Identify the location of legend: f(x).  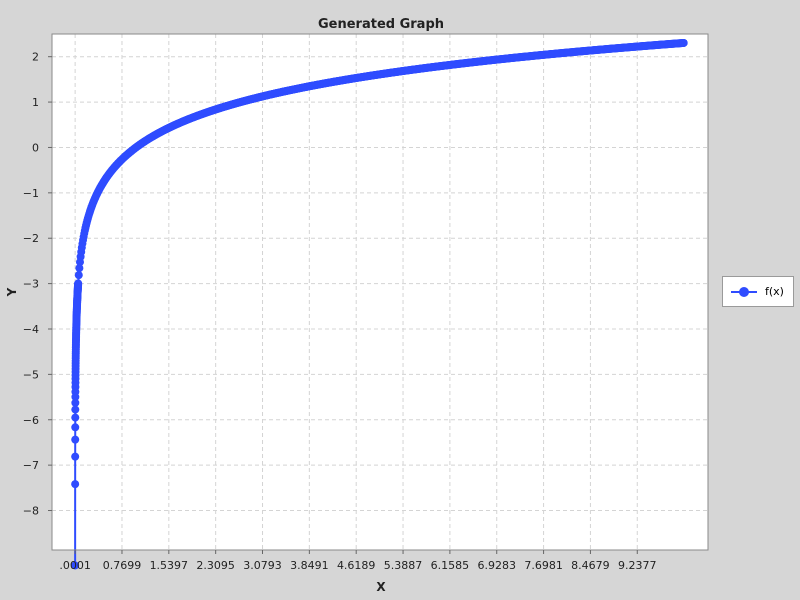
(758, 291).